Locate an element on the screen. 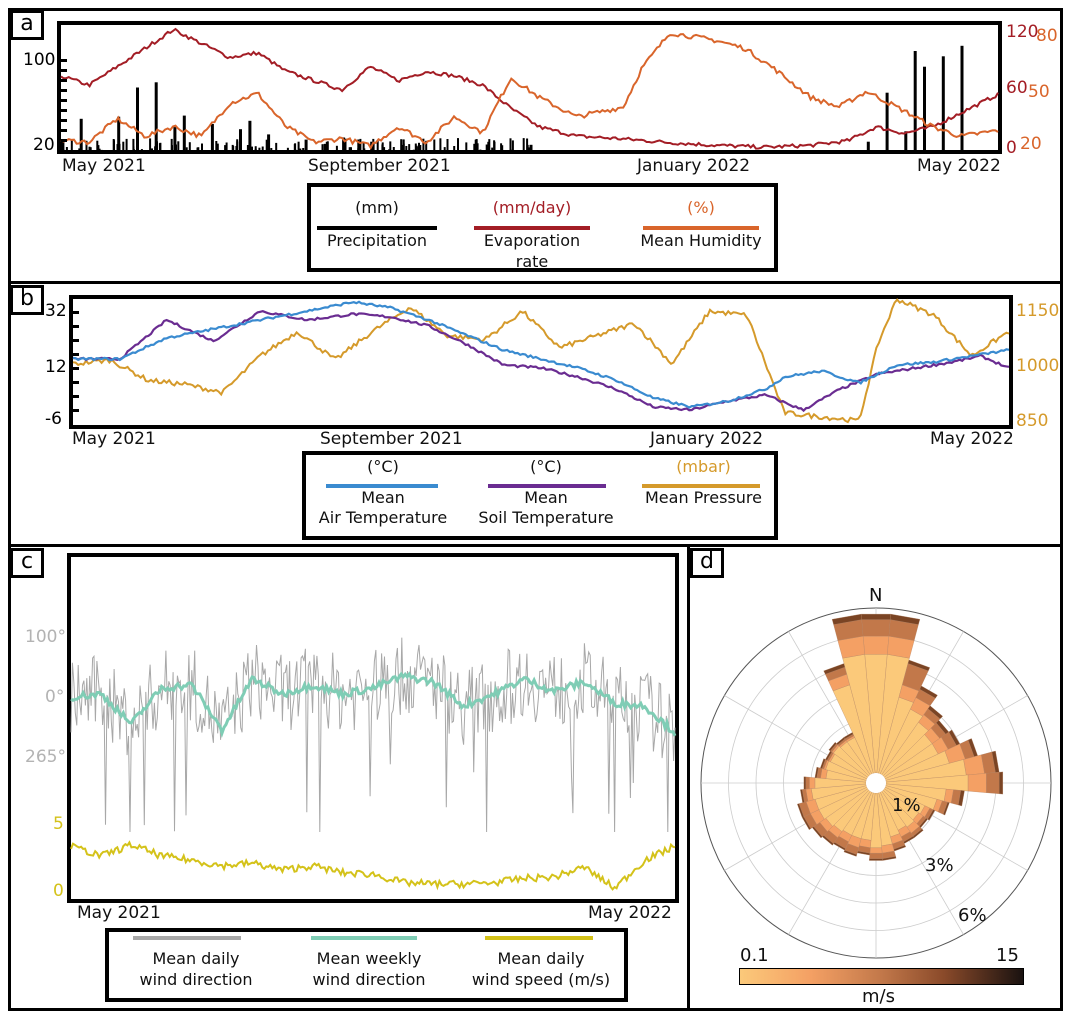  legend-c-weekly-dir-swatch is located at coordinates (364, 938).